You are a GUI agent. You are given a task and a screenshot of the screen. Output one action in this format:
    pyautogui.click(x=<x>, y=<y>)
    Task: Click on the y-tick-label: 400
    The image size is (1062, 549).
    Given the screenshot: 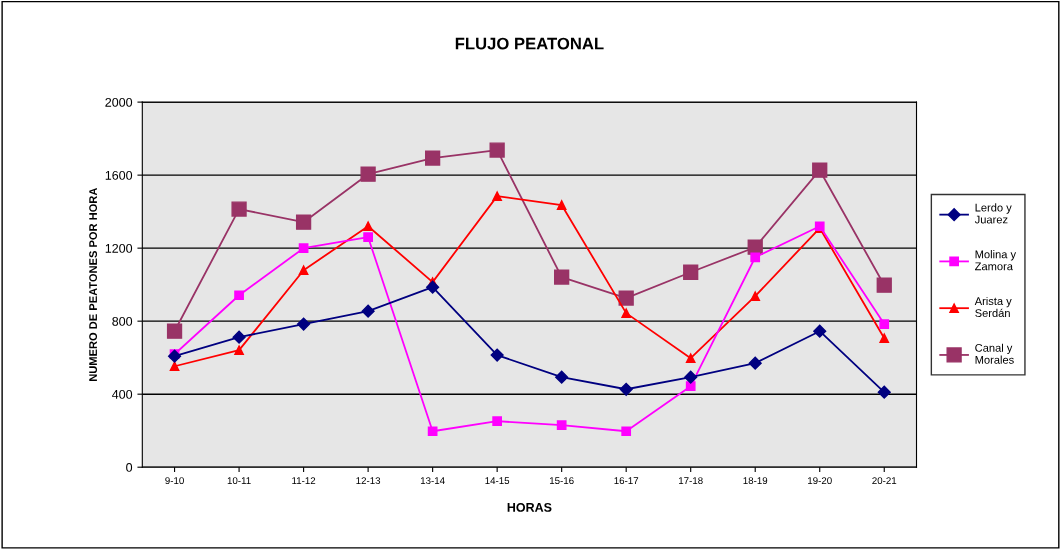 What is the action you would take?
    pyautogui.click(x=122, y=394)
    